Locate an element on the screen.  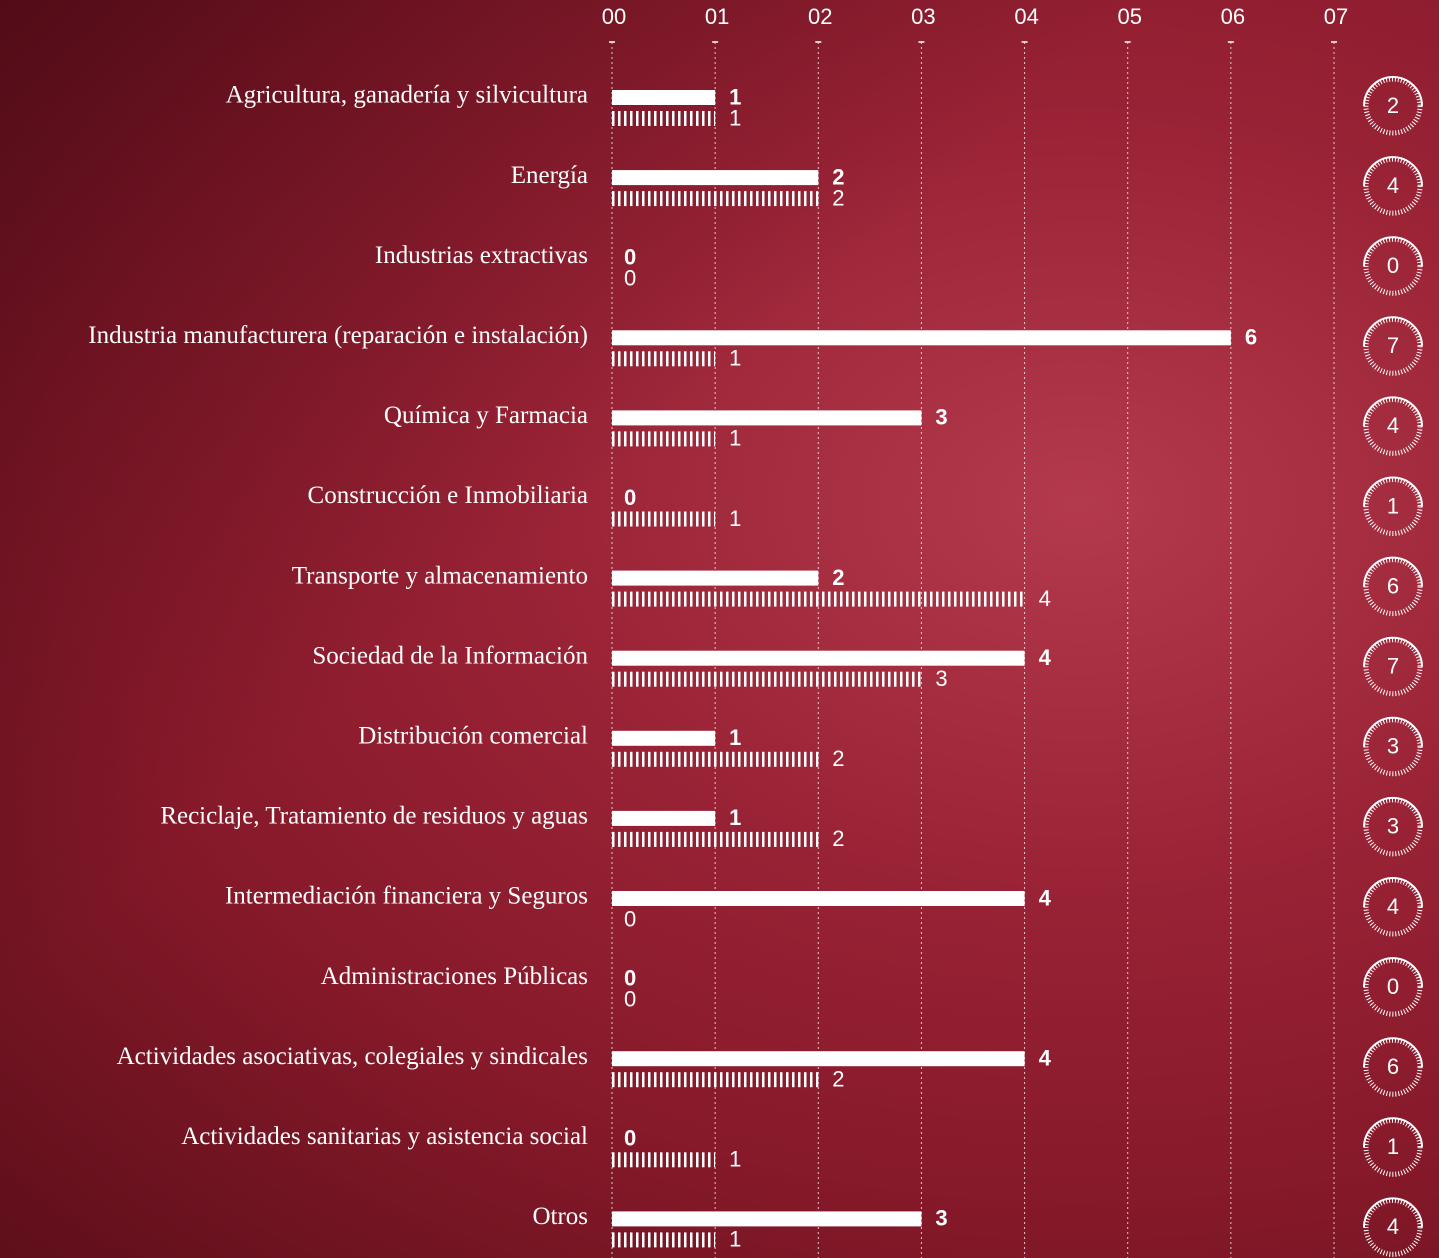
total-label: 0 is located at coordinates (1393, 265).